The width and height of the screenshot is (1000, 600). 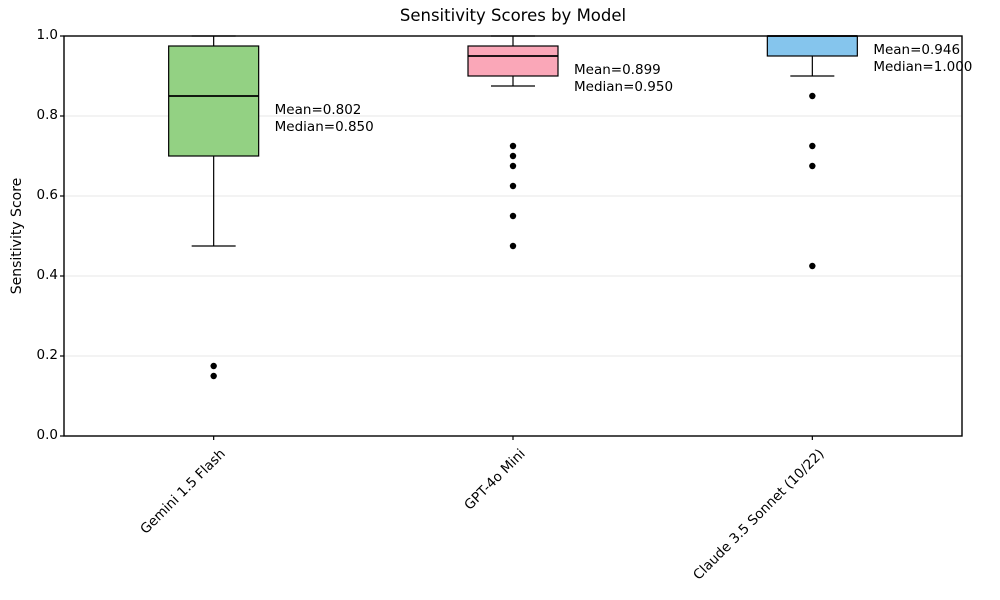 I want to click on y-tick-label-1.0: 1.0, so click(x=47, y=35).